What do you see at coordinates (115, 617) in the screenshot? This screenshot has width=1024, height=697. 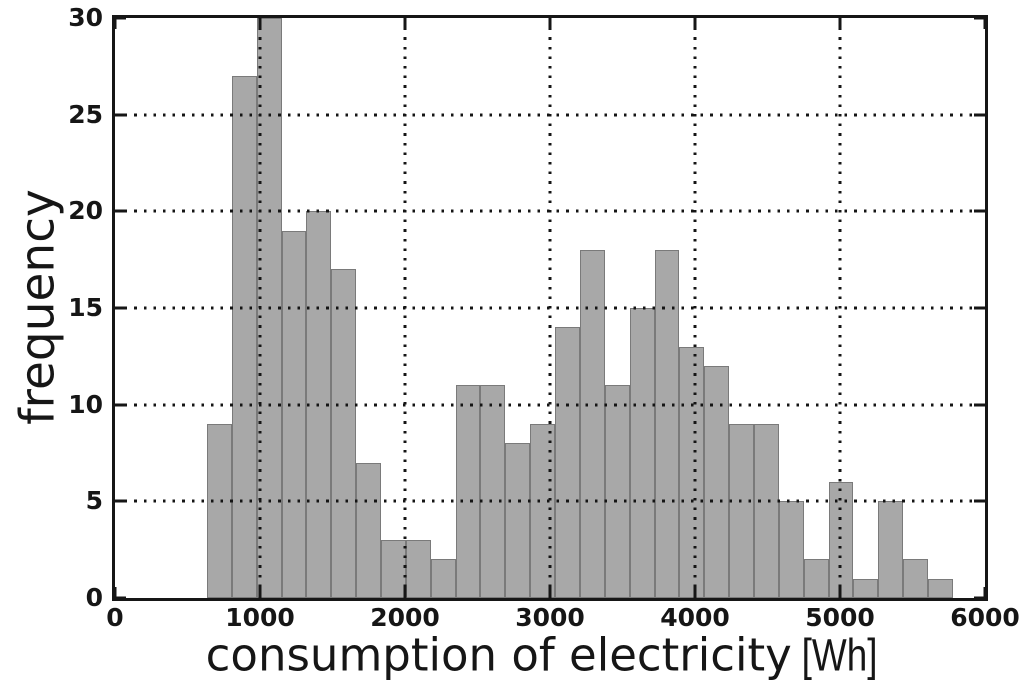 I see `x-tick-label: 0` at bounding box center [115, 617].